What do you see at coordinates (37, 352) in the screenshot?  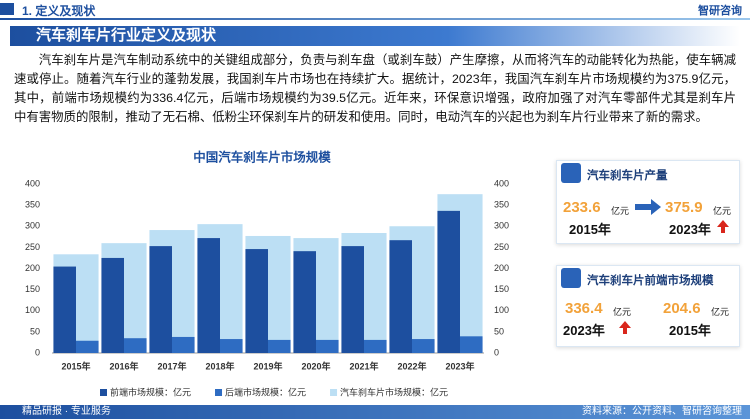 I see `y-tick-label: 0` at bounding box center [37, 352].